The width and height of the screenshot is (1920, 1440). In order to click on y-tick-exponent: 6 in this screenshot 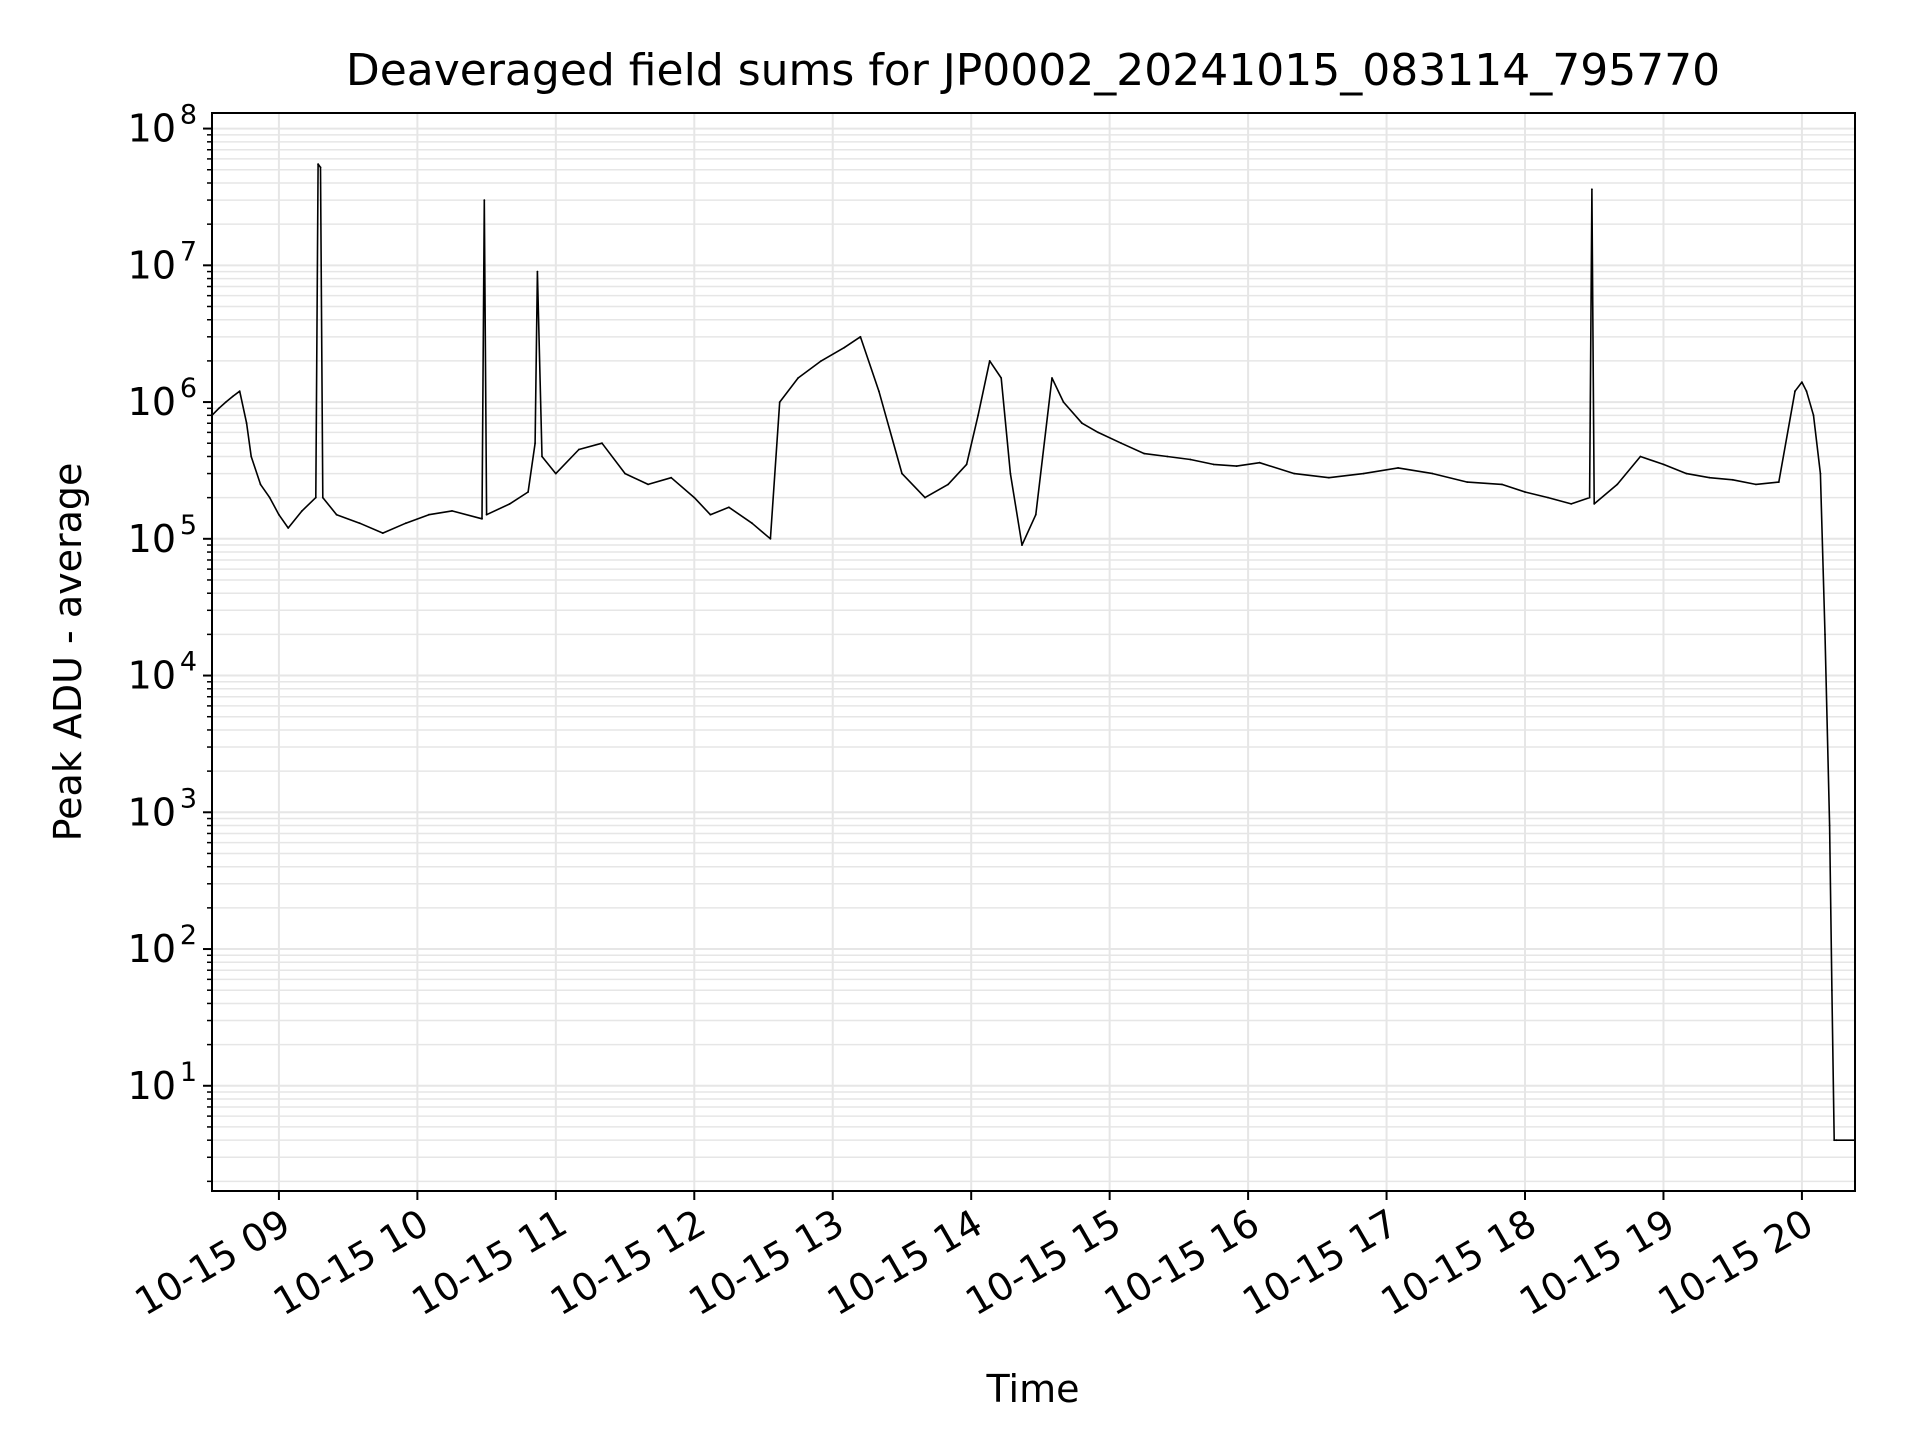, I will do `click(188, 388)`.